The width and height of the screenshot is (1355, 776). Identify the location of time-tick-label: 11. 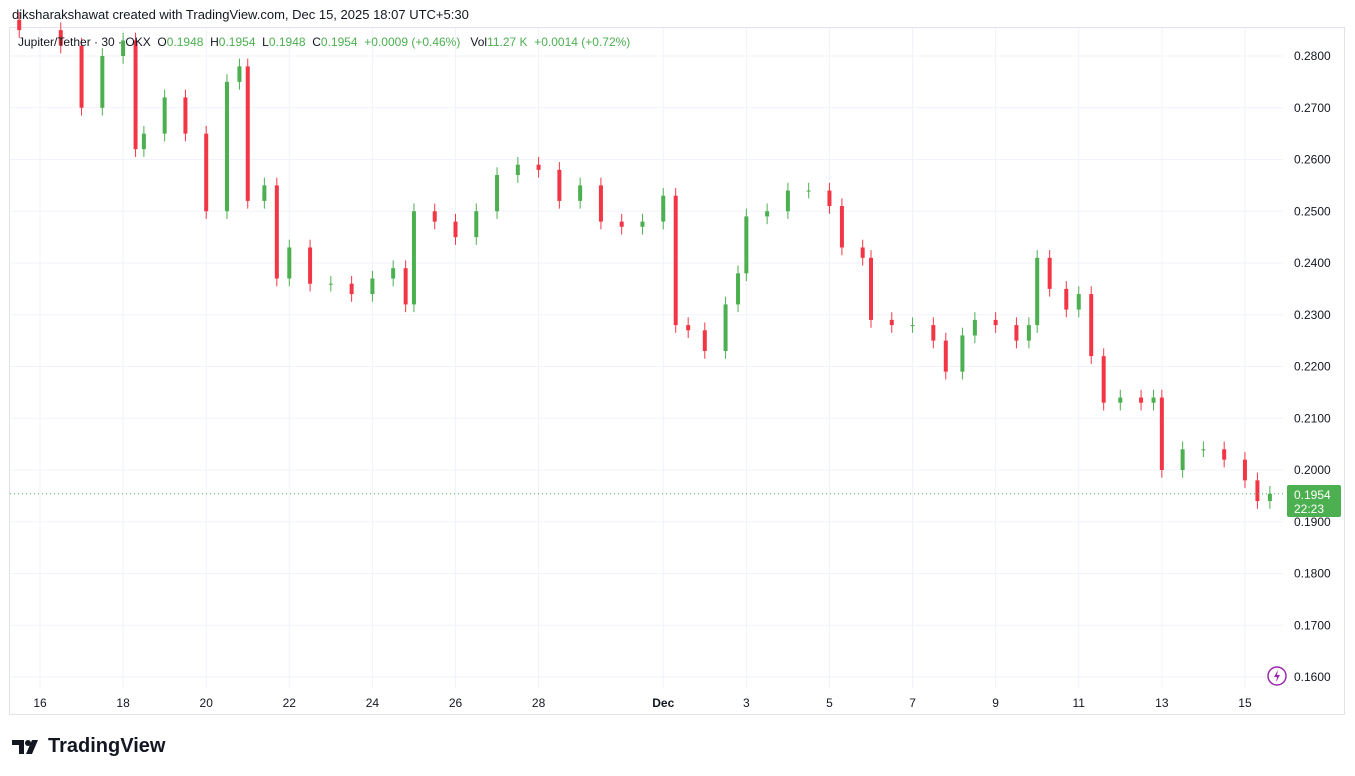
(1079, 703).